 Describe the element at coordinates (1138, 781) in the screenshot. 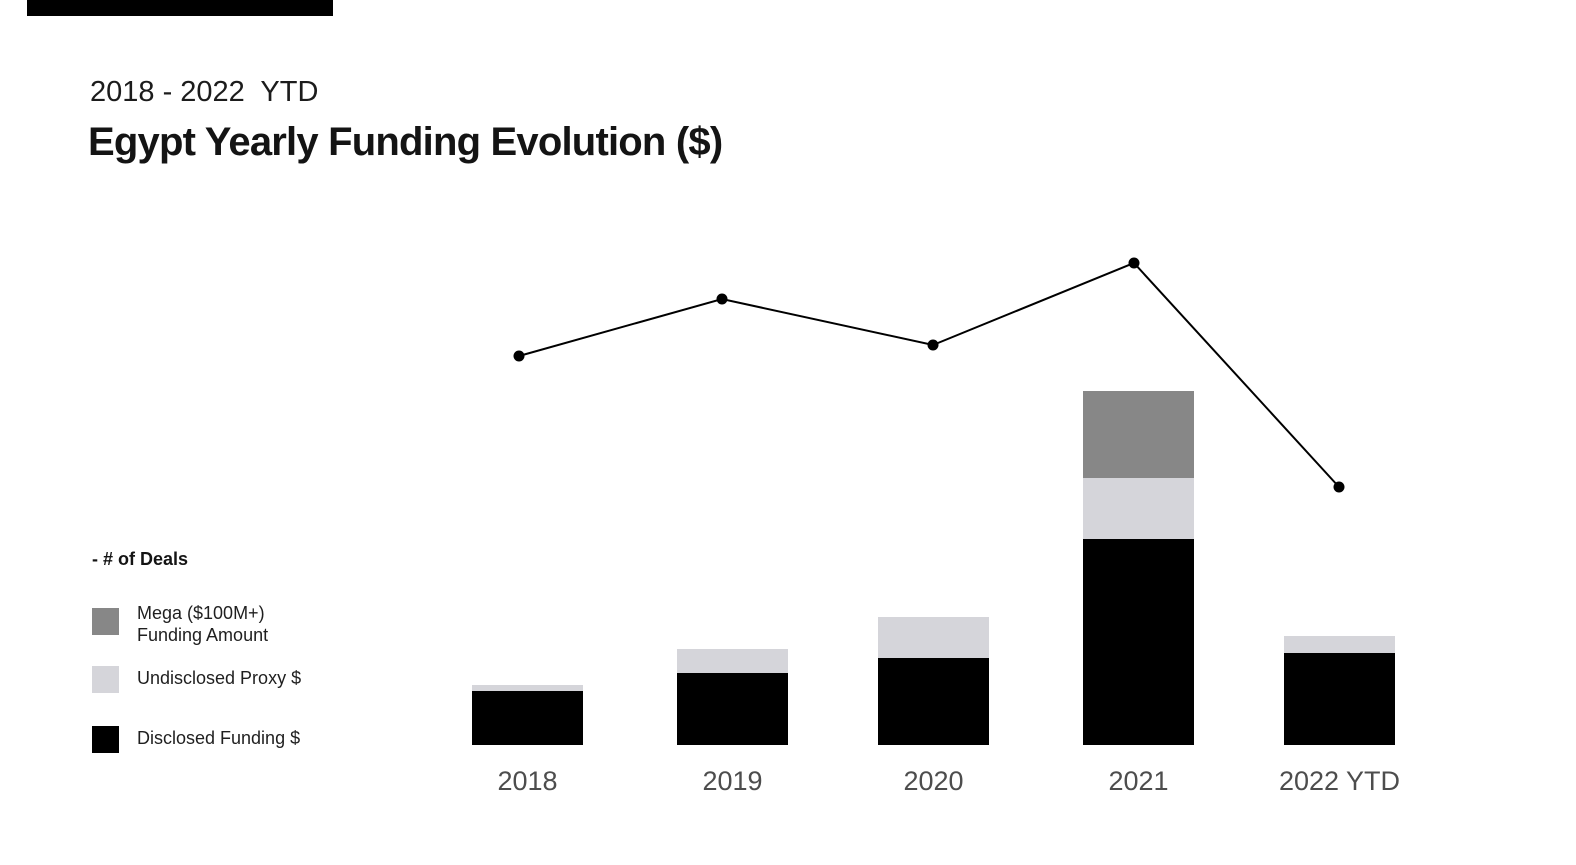

I see `x-axis-label-2021: 2021` at that location.